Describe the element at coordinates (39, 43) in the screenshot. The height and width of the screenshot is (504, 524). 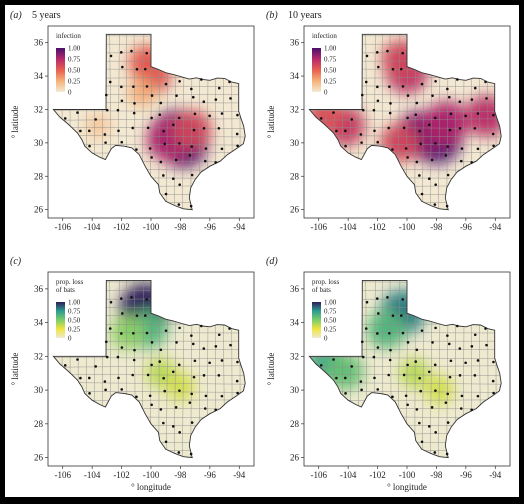
I see `y-tick-label: 36` at that location.